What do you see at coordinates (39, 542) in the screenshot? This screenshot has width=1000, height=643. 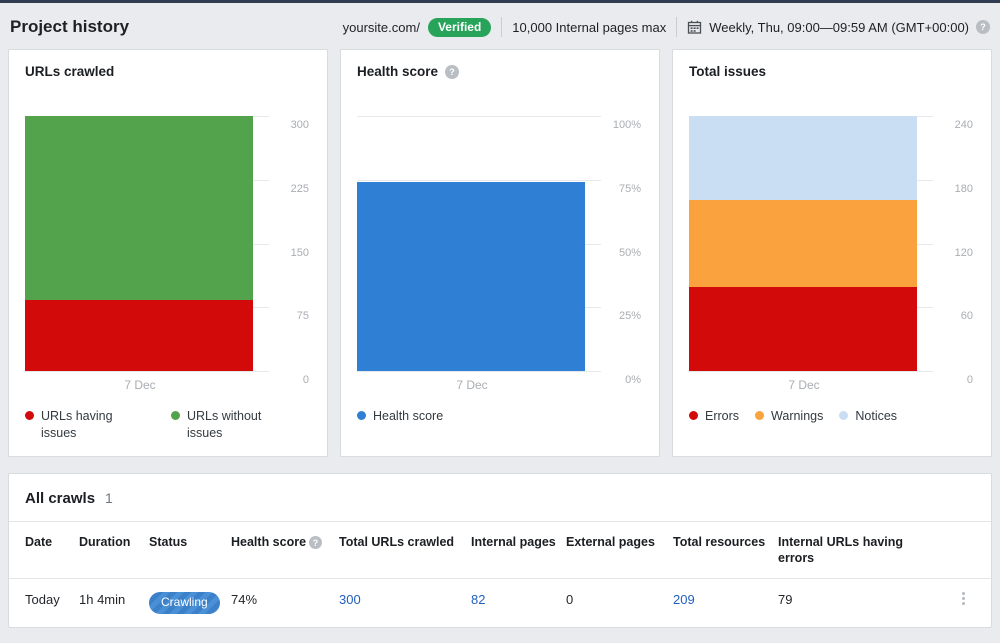 I see `col-header-date: Date` at bounding box center [39, 542].